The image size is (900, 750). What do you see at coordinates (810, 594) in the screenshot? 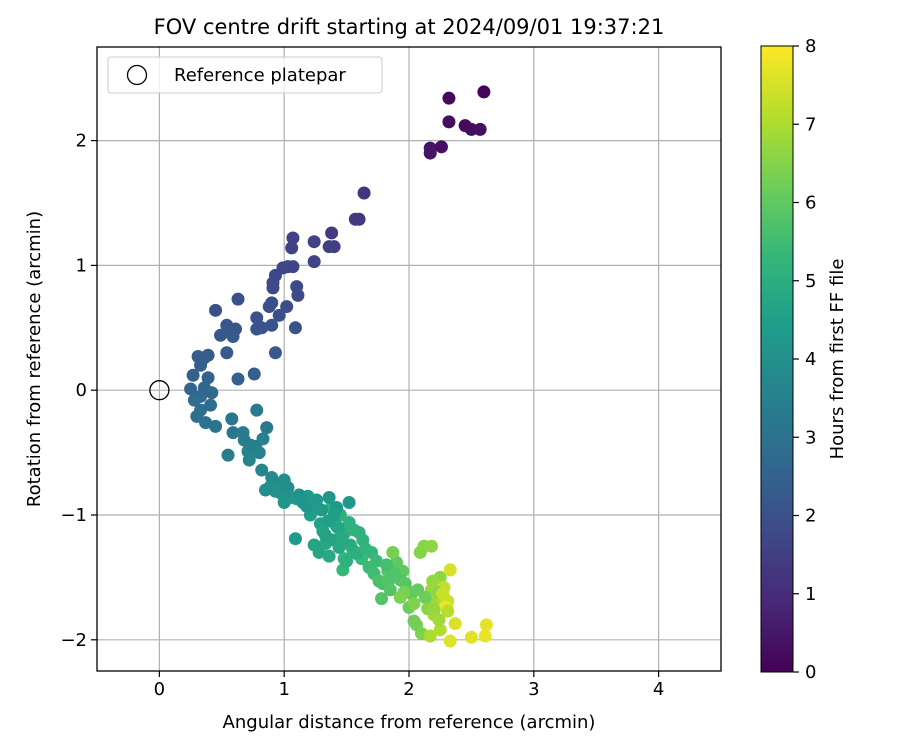
I see `colorbar-tick-label: 1` at bounding box center [810, 594].